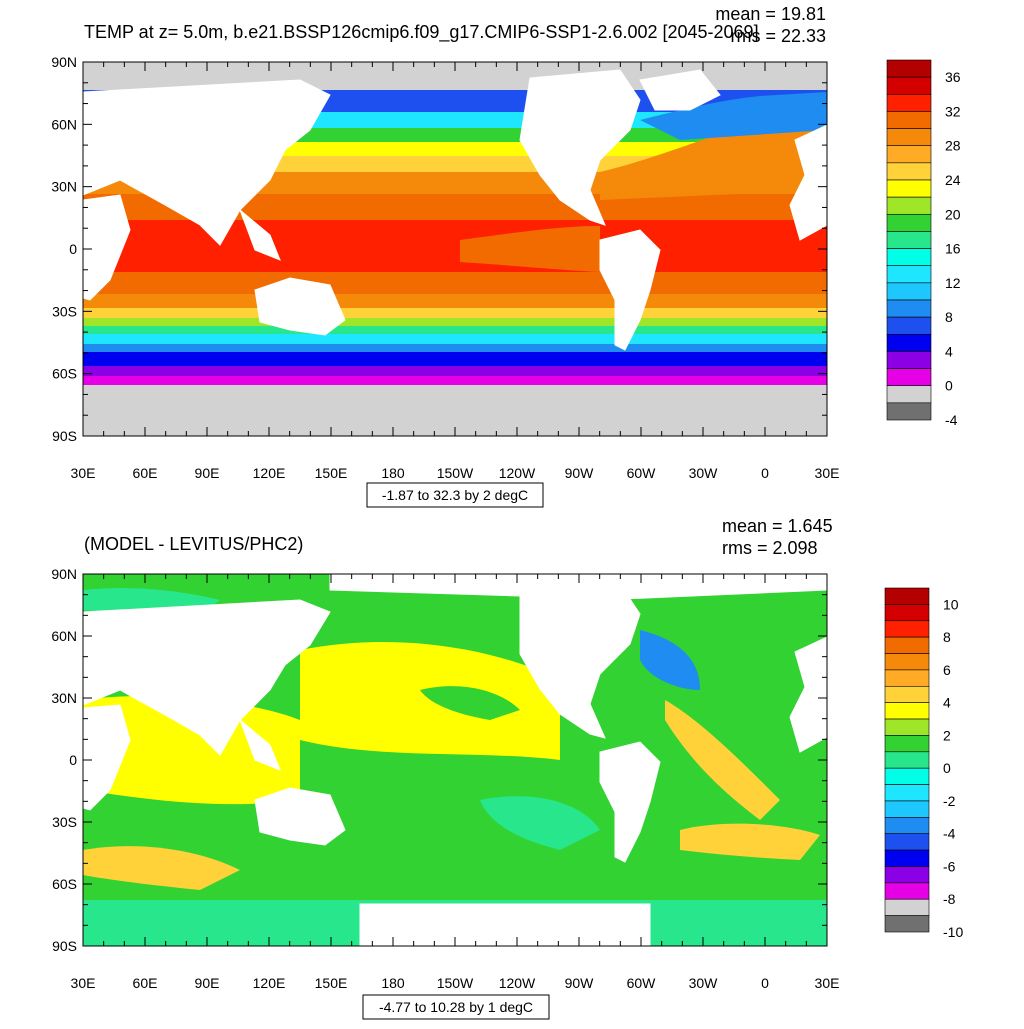  What do you see at coordinates (145, 473) in the screenshot?
I see `lon-tick-label: 60E` at bounding box center [145, 473].